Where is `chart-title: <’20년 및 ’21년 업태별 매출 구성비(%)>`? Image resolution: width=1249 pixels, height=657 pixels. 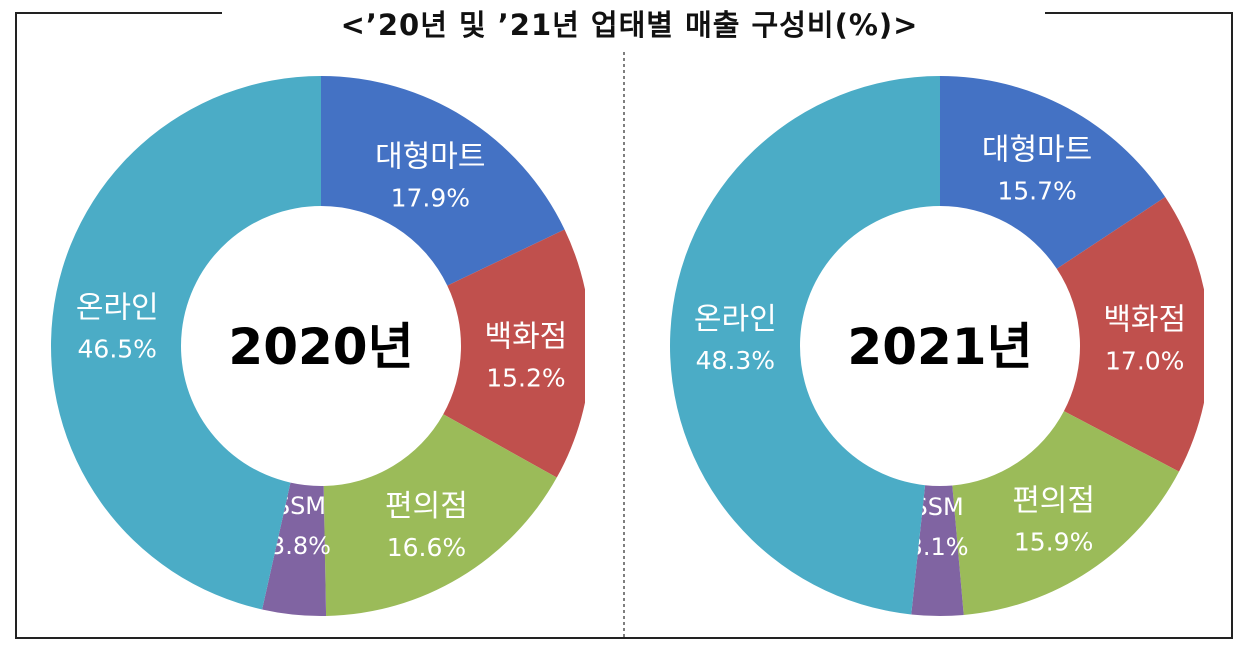 chart-title: <’20년 및 ’21년 업태별 매출 구성비(%)> is located at coordinates (629, 25).